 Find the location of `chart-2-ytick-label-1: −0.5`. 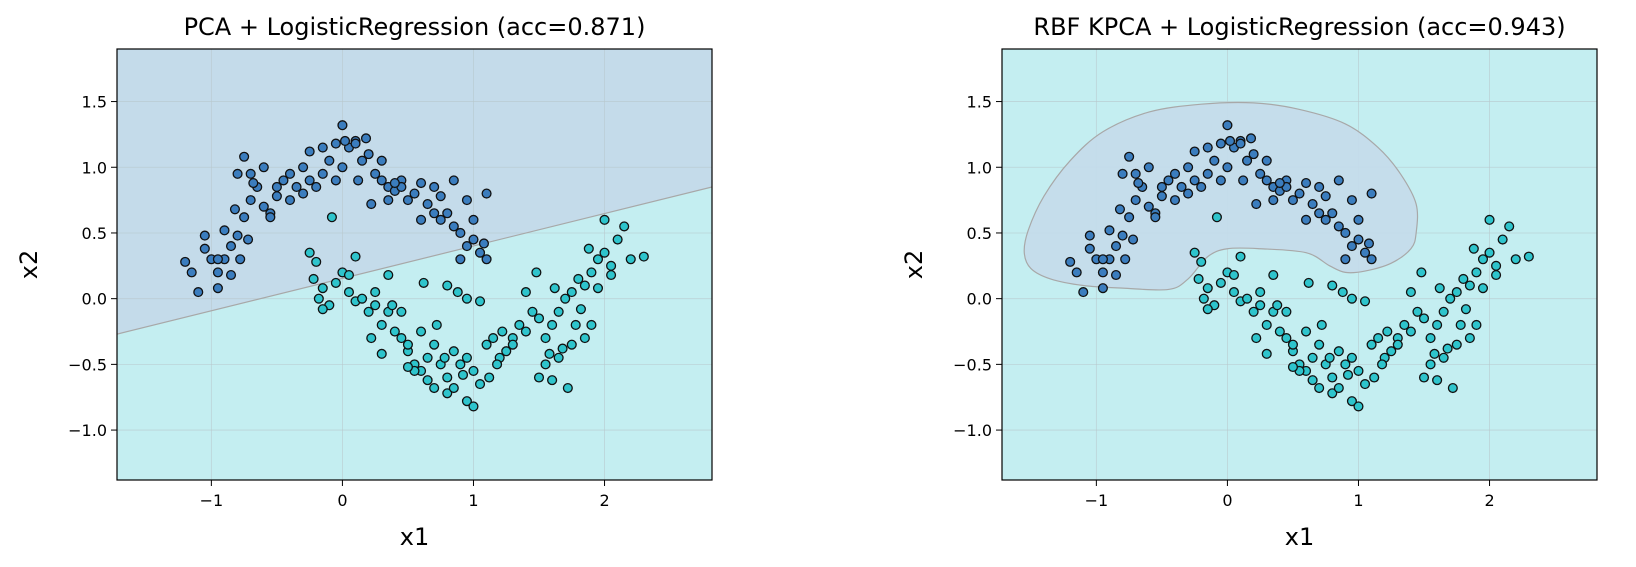

chart-2-ytick-label-1: −0.5 is located at coordinates (972, 364).